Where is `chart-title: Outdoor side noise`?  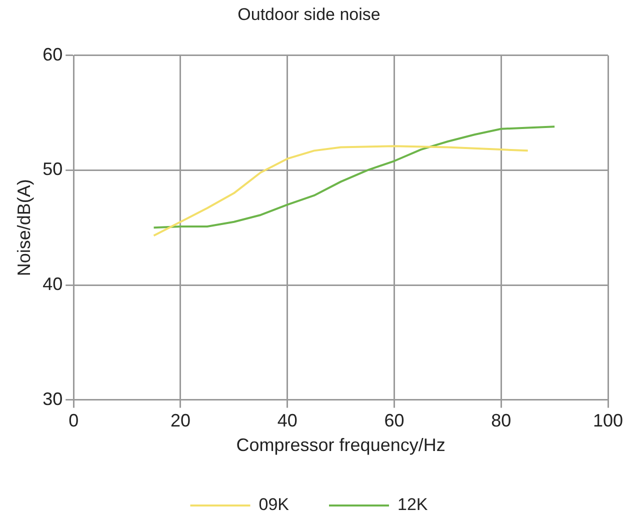 chart-title: Outdoor side noise is located at coordinates (309, 14).